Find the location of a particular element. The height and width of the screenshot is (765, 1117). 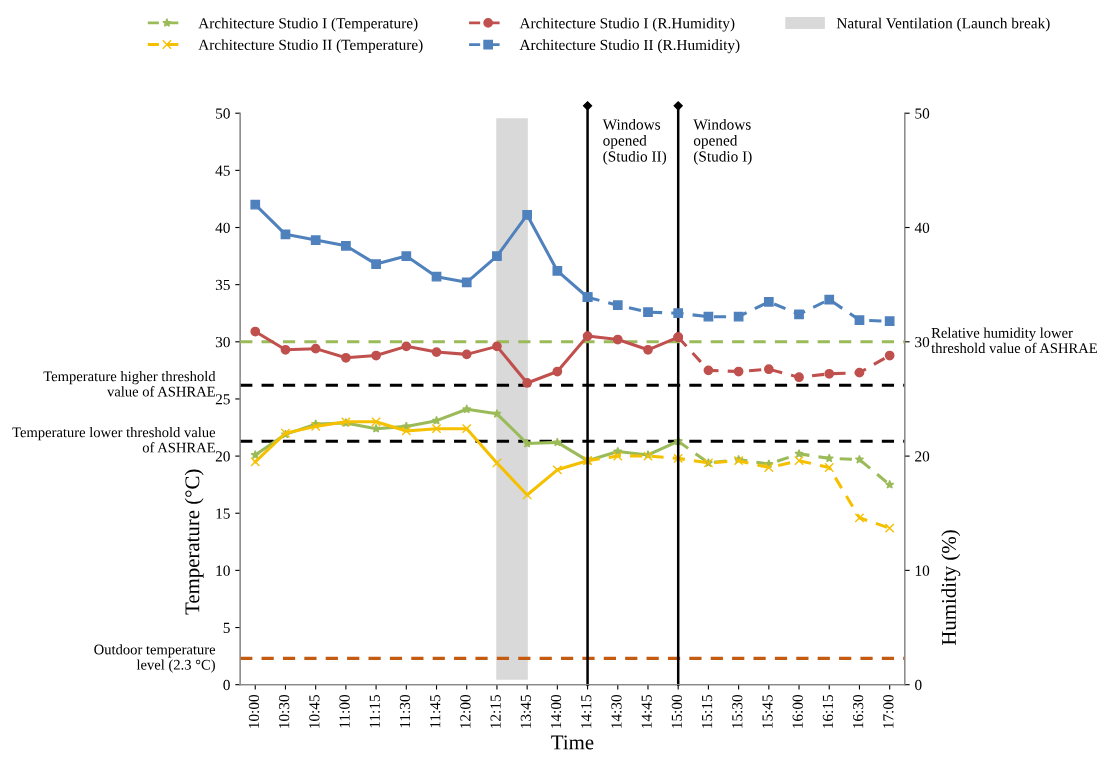

x-tick-label: 15:00 is located at coordinates (677, 711).